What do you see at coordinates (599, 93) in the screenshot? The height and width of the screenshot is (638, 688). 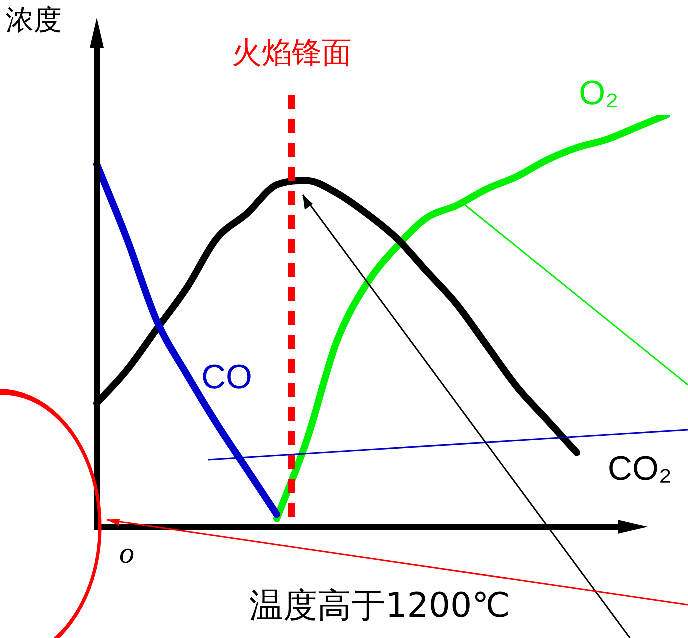 I see `series-label: O₂` at bounding box center [599, 93].